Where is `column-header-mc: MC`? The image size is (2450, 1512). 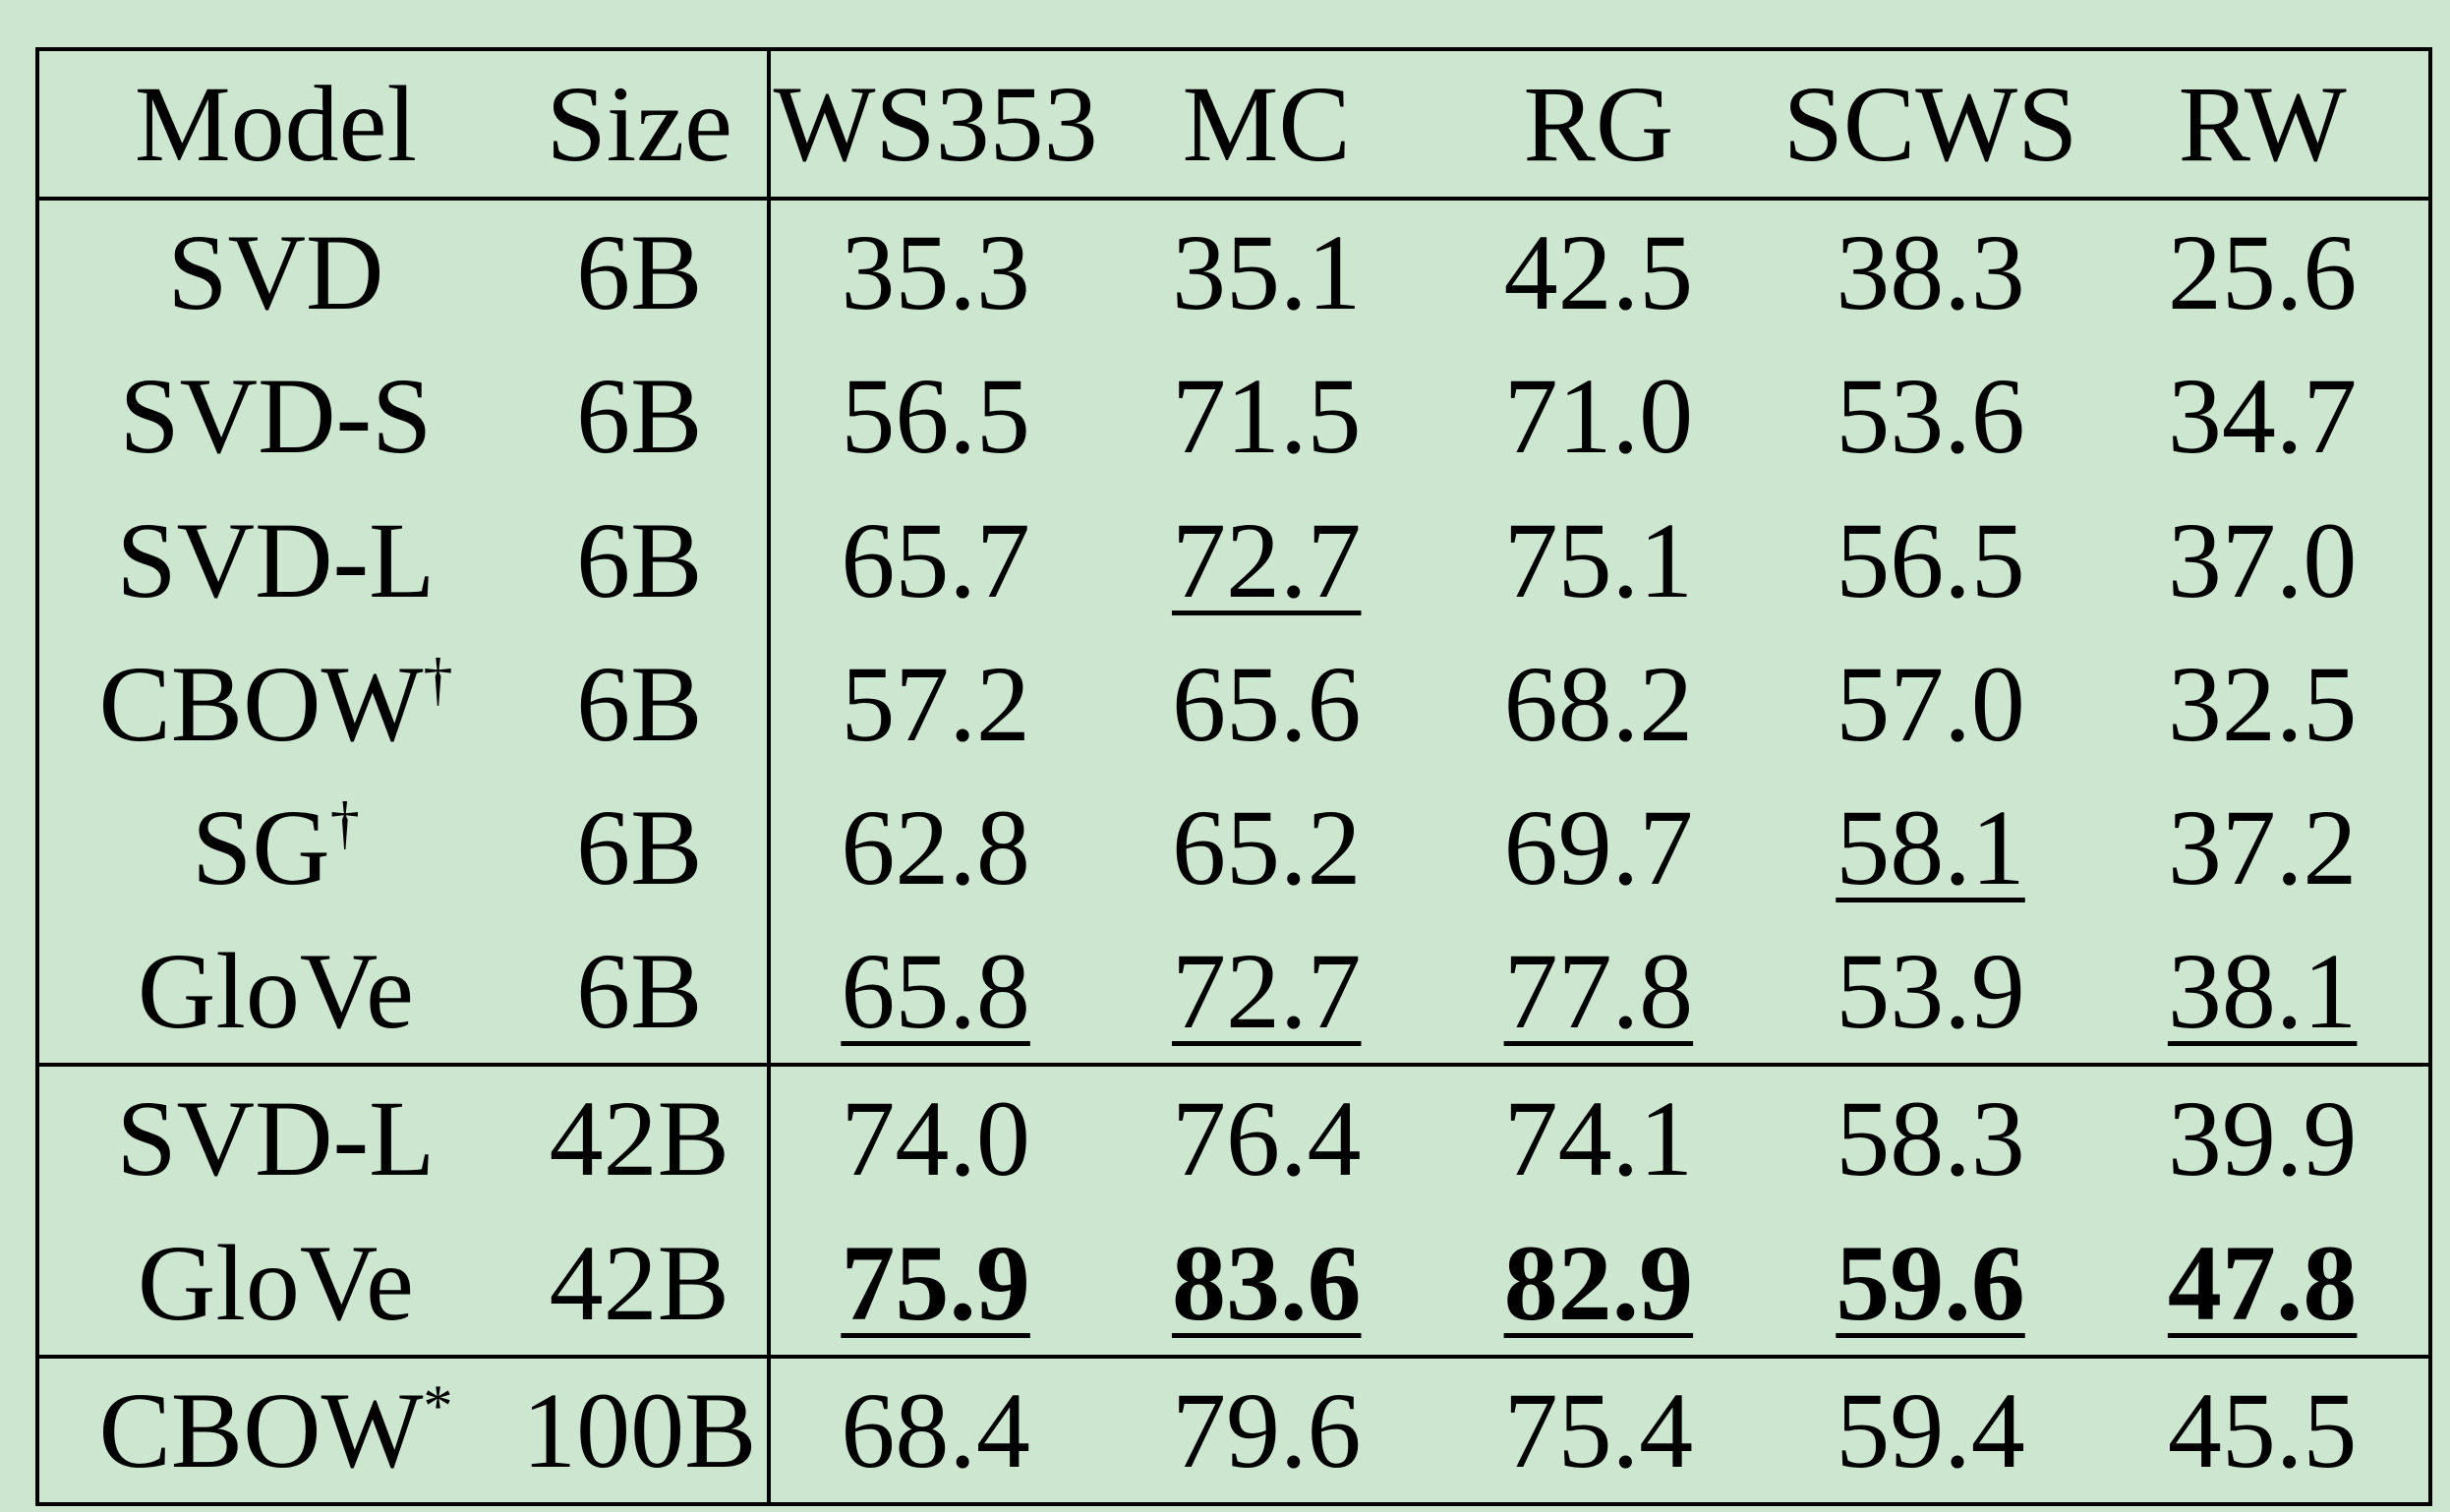 column-header-mc: MC is located at coordinates (1266, 126).